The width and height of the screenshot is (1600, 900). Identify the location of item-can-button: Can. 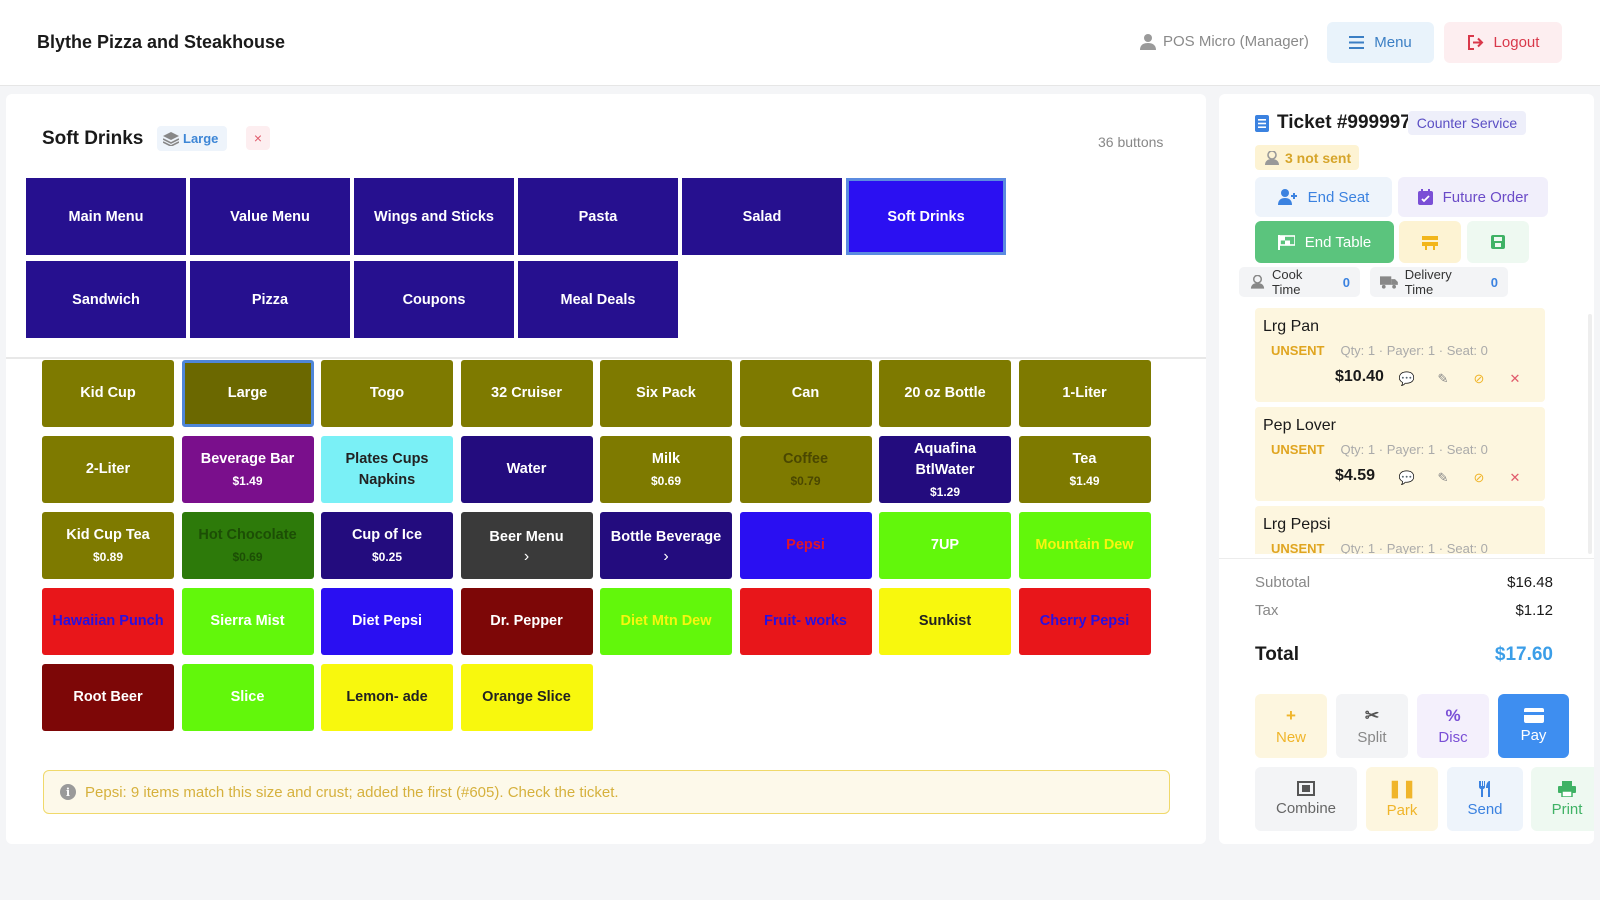
(805, 393).